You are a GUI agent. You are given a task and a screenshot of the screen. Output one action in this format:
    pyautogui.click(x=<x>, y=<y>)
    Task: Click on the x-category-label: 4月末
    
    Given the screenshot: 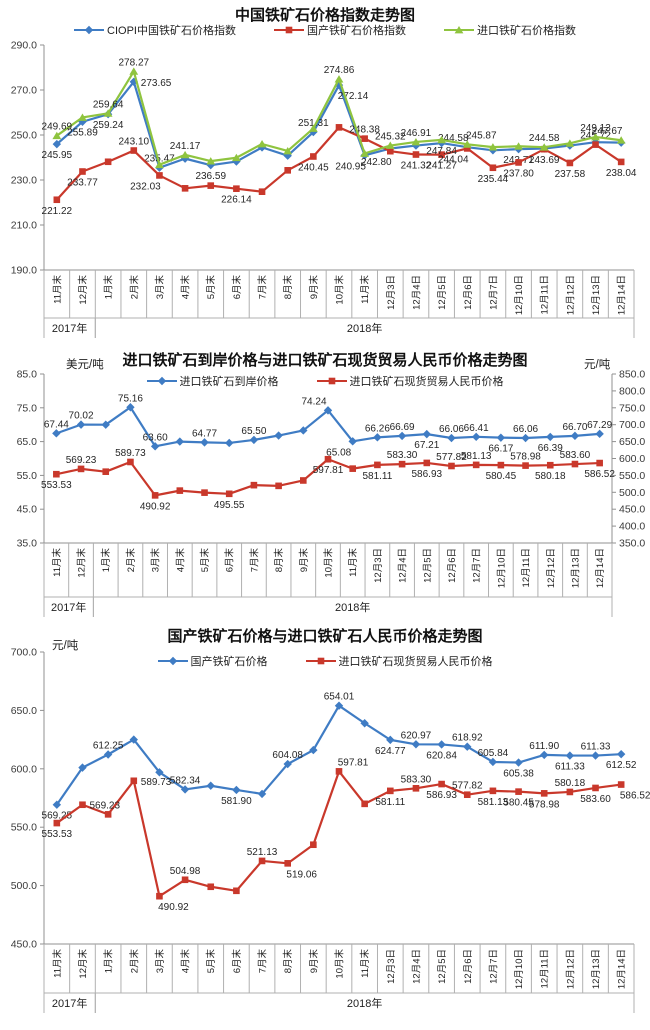 What is the action you would take?
    pyautogui.click(x=180, y=560)
    